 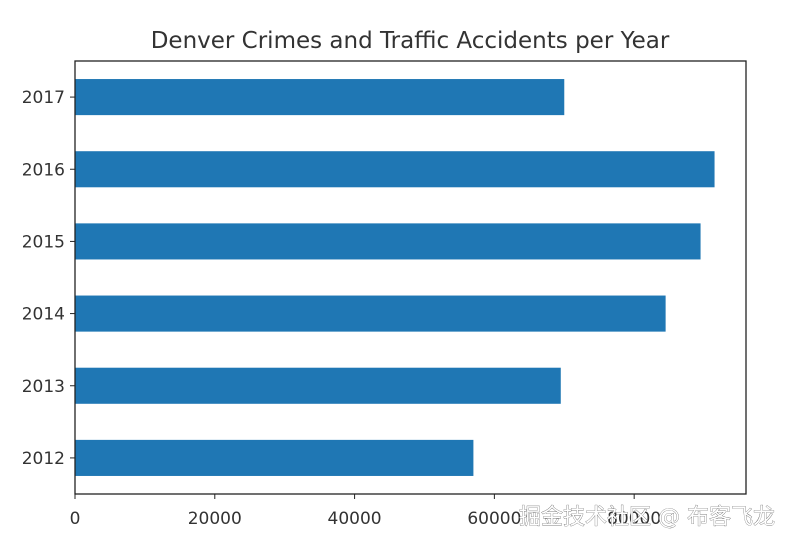 I want to click on y-tick-label: 2013, so click(x=43, y=387).